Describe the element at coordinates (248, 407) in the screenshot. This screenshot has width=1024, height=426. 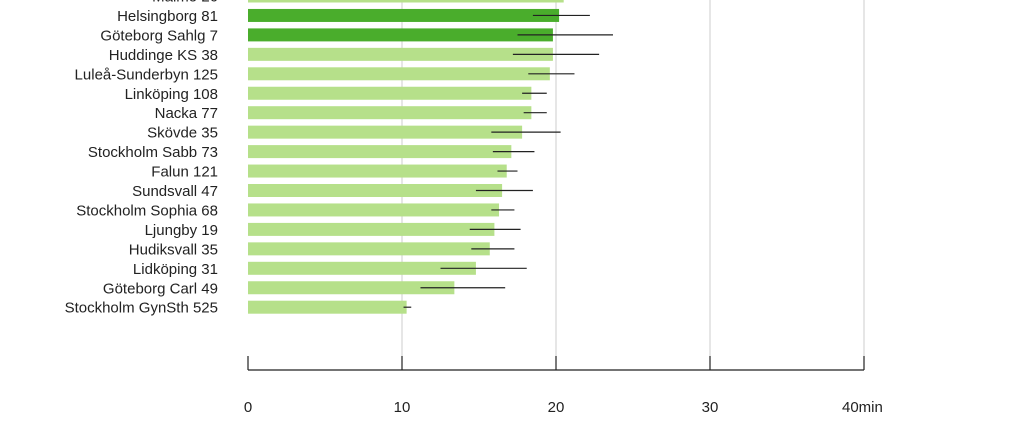
I see `x-tick-label: 0` at that location.